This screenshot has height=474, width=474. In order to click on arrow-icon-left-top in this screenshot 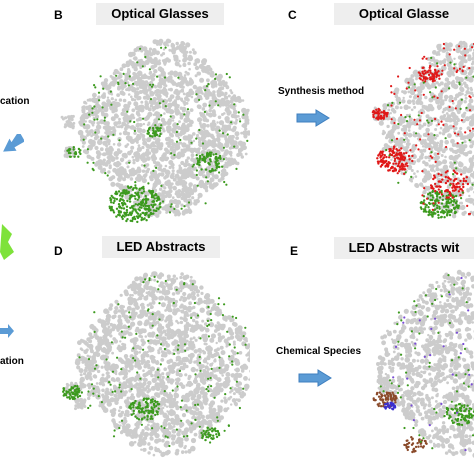, I will do `click(13, 143)`.